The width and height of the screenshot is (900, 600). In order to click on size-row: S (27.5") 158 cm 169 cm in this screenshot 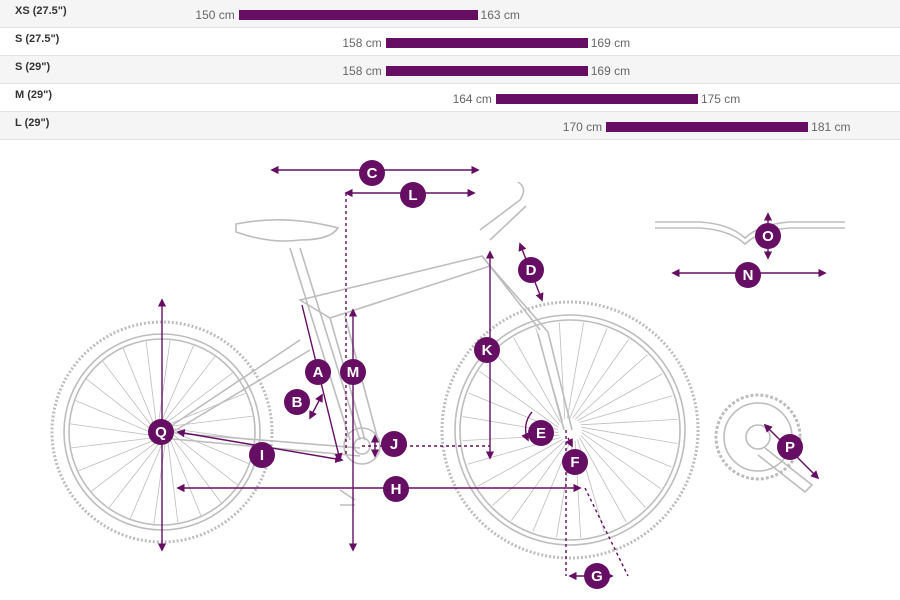, I will do `click(450, 42)`.